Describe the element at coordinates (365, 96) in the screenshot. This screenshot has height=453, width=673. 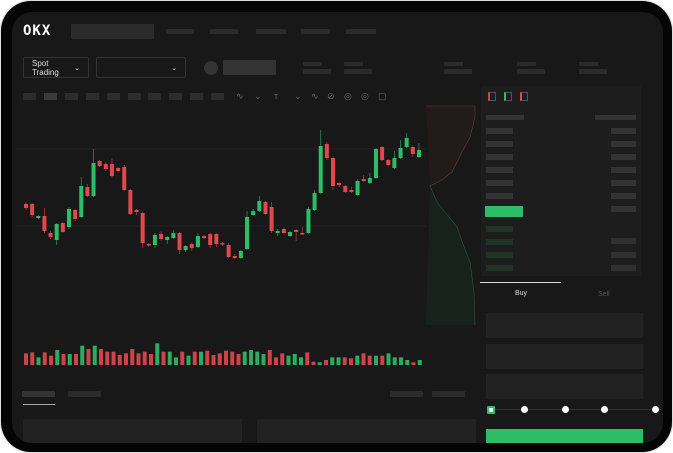
I see `settings-icon: ◎` at that location.